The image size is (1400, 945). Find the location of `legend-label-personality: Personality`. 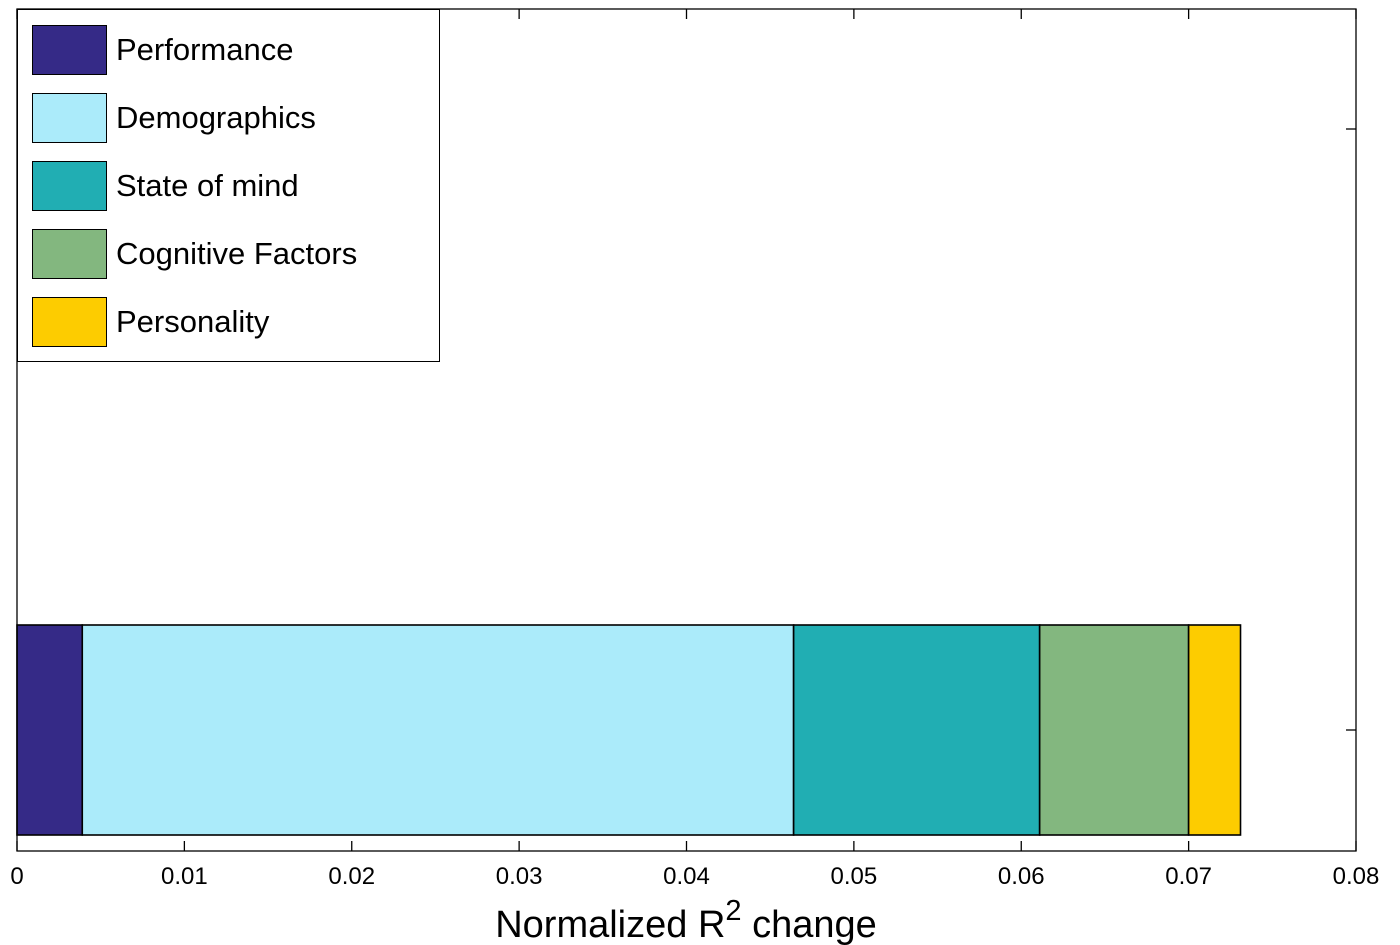

legend-label-personality: Personality is located at coordinates (193, 321).